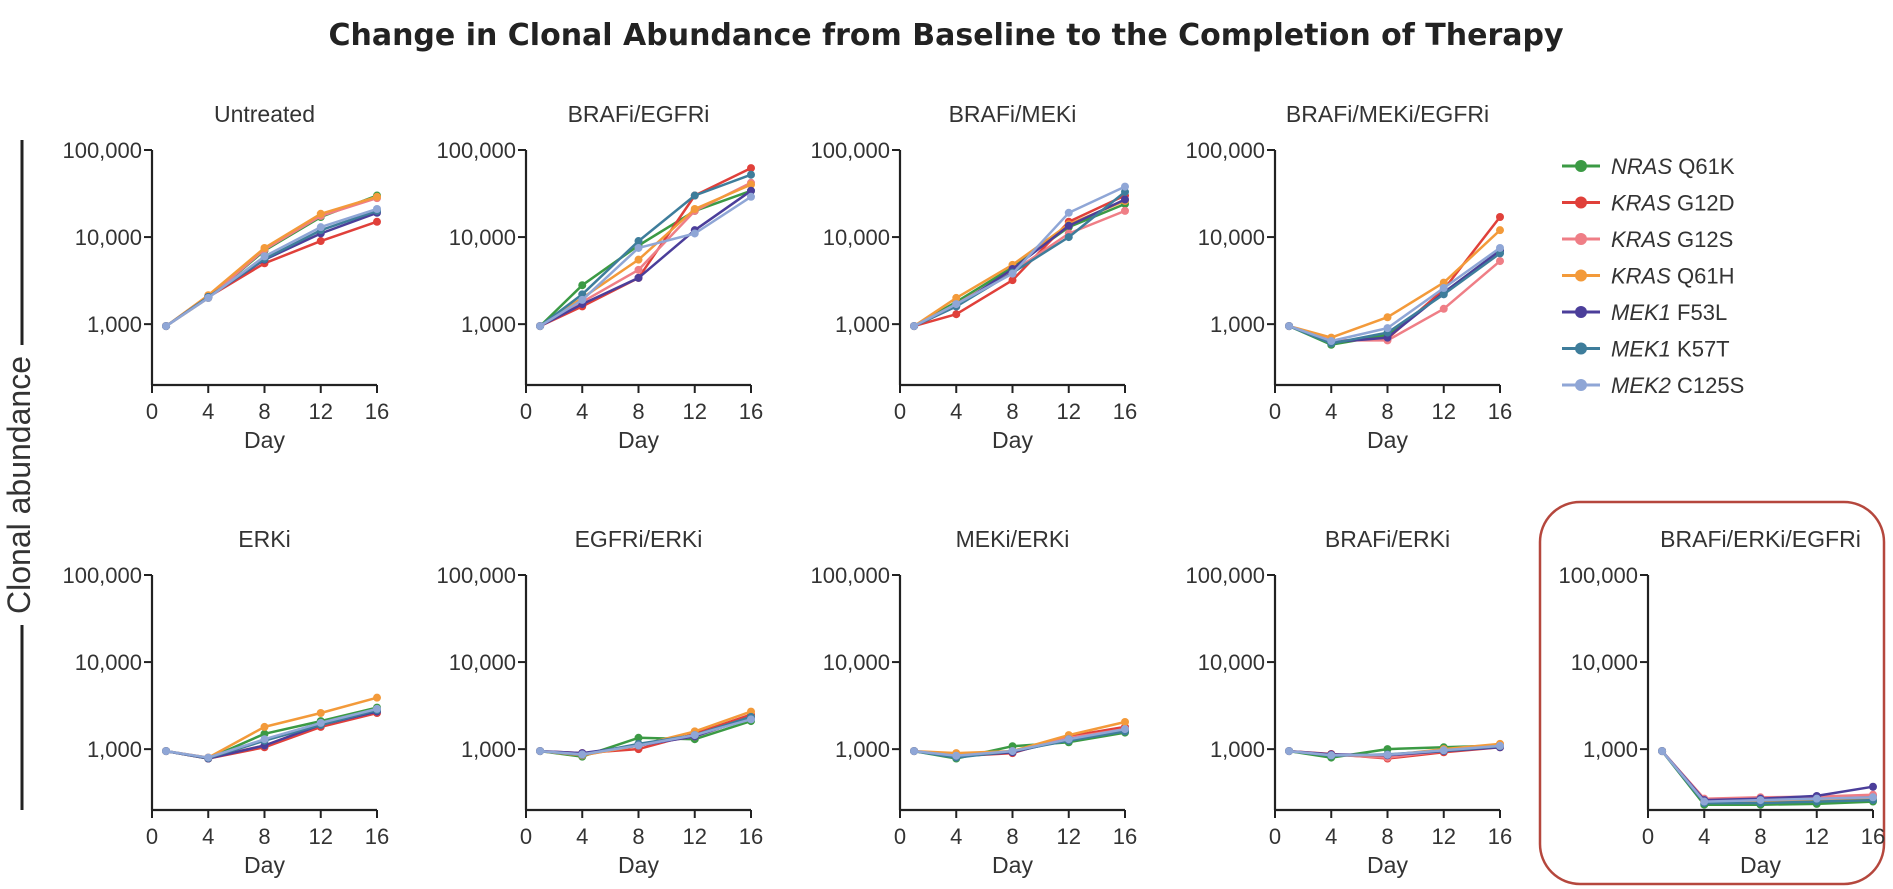 This screenshot has height=889, width=1893. I want to click on legend-mutation: F53L, so click(1699, 312).